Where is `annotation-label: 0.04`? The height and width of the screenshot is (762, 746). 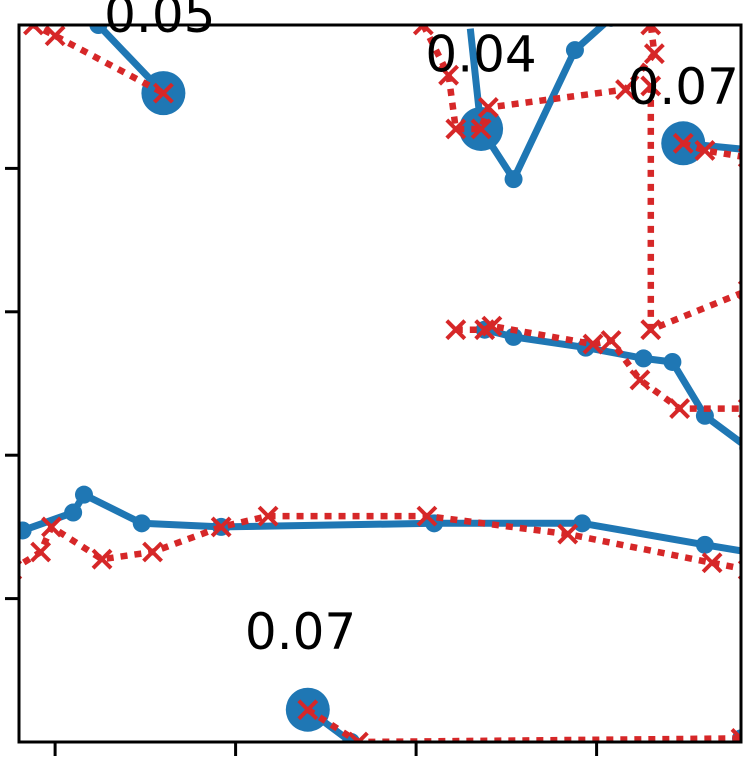 annotation-label: 0.04 is located at coordinates (480, 55).